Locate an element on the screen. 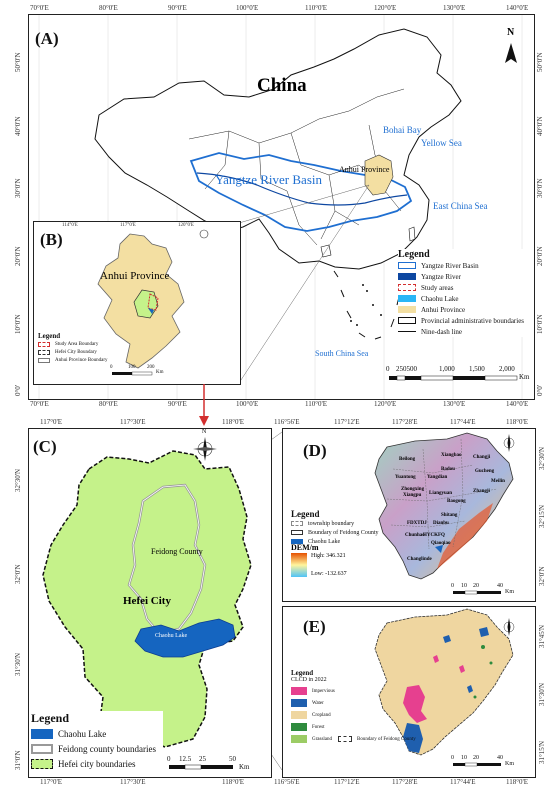 The image size is (550, 792). panel-a-label: (A) is located at coordinates (47, 38).